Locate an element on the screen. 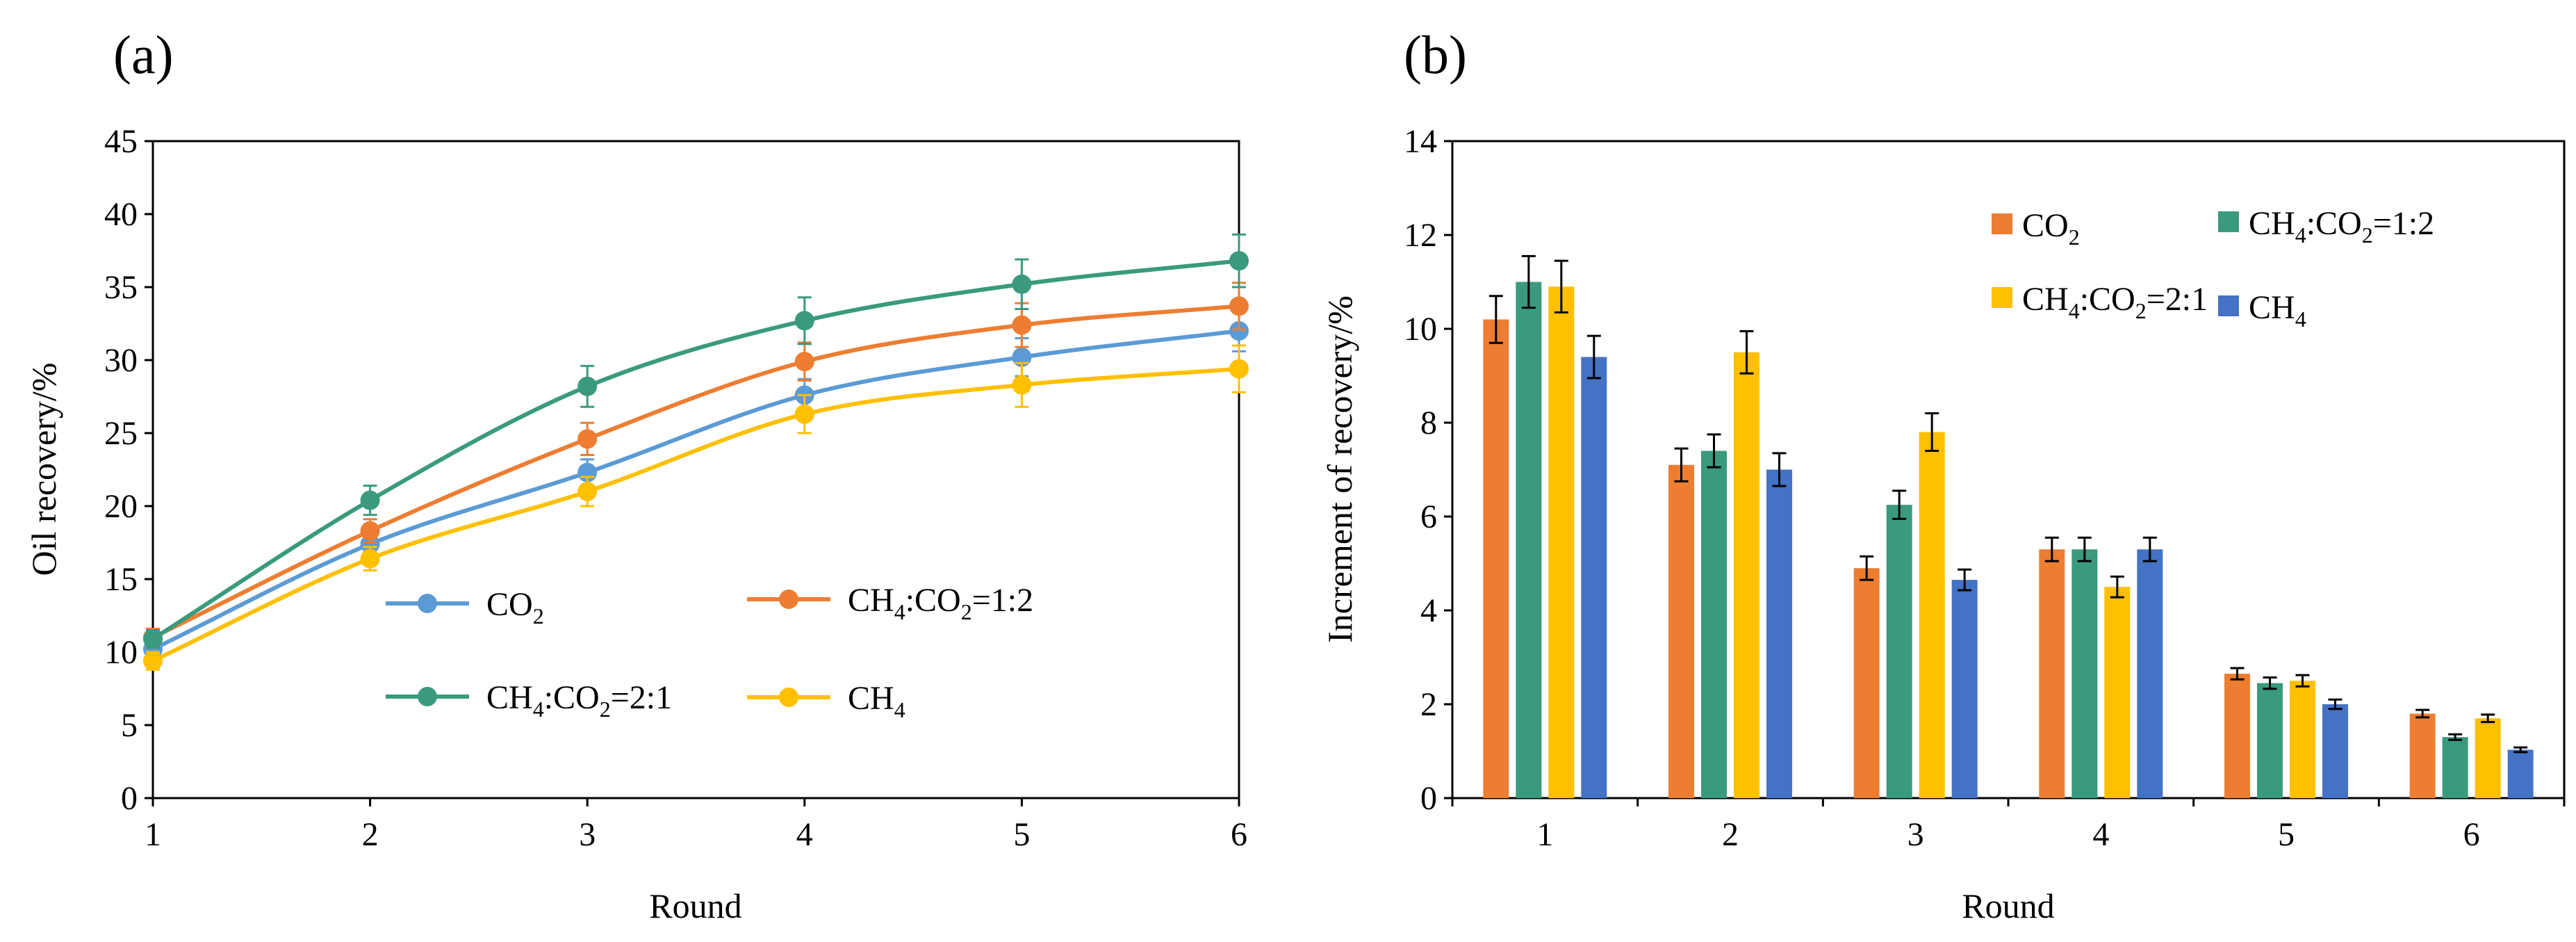 This screenshot has width=2576, height=942. legend-b-ch4-co2-2-1-swatch is located at coordinates (2002, 297).